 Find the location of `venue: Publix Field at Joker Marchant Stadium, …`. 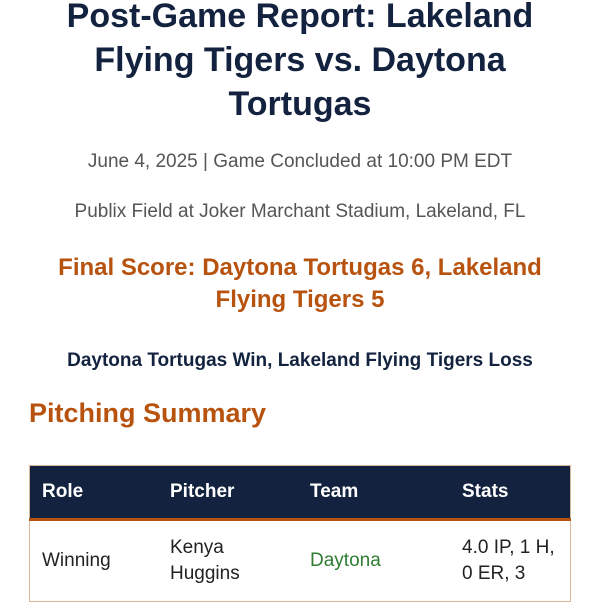

venue: Publix Field at Joker Marchant Stadium, … is located at coordinates (300, 211).